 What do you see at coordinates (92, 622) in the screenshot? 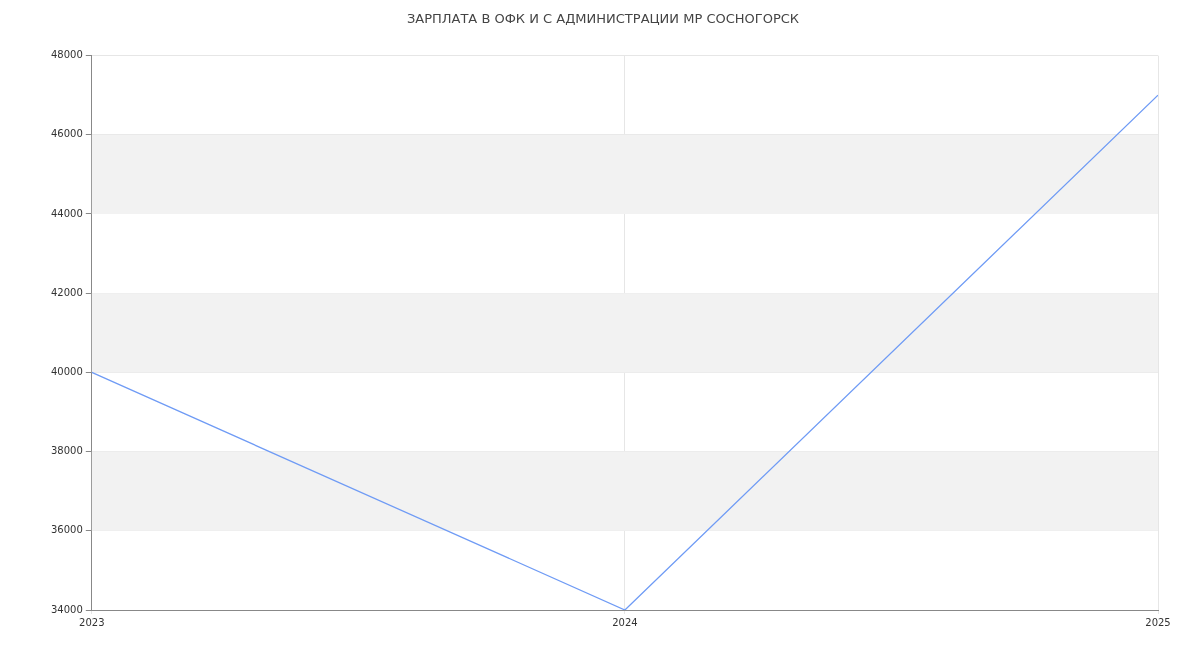
I see `x-tick-label: 2023` at bounding box center [92, 622].